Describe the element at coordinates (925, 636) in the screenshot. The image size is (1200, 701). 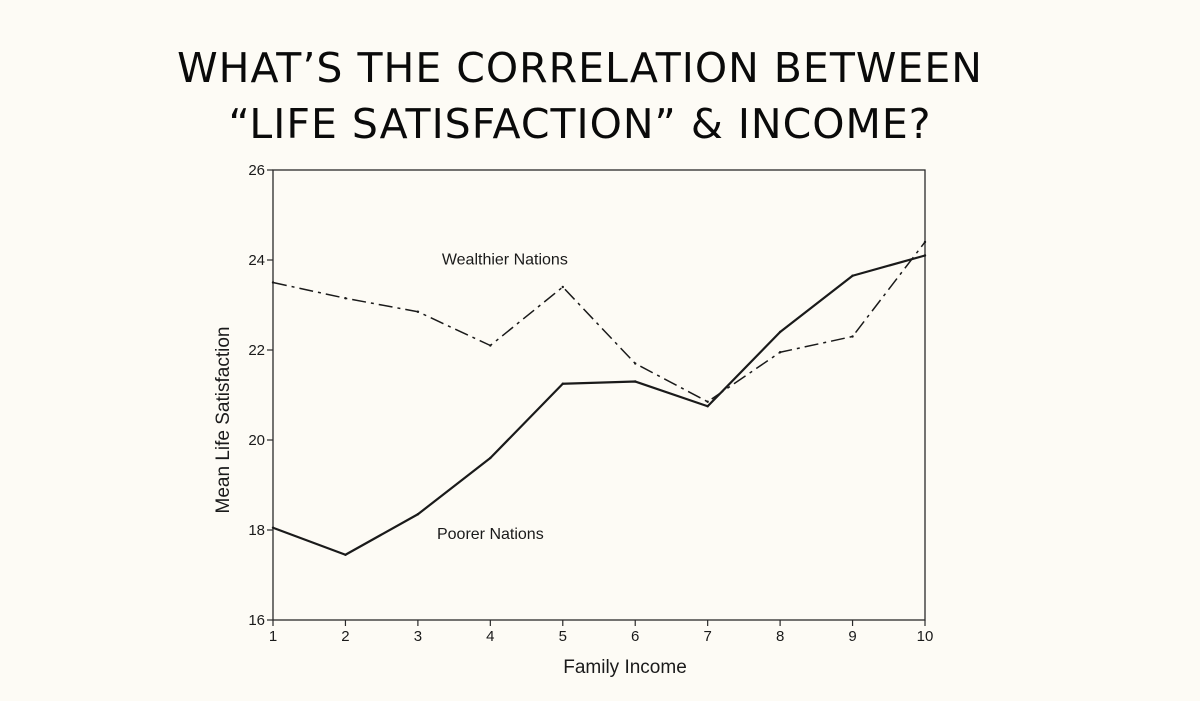
I see `x-tick-label: 10` at that location.